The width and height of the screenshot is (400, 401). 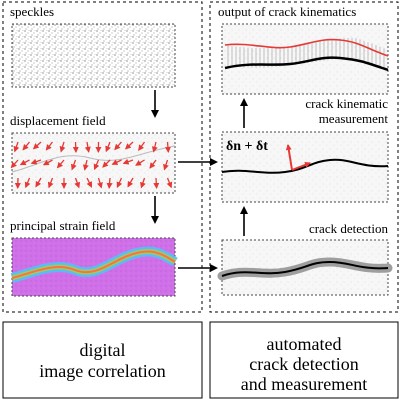 What do you see at coordinates (301, 166) in the screenshot?
I see `tangent-vector-icon` at bounding box center [301, 166].